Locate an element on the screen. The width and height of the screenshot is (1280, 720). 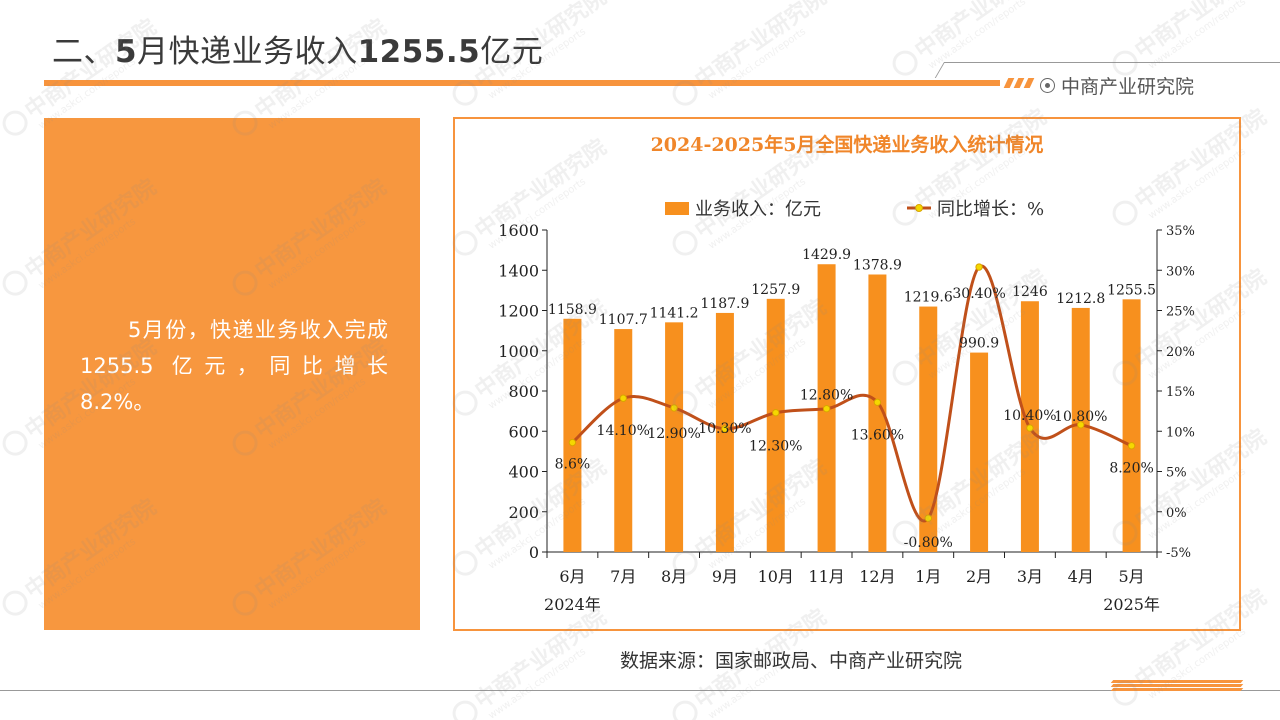
legend-line-marker is located at coordinates (919, 208).